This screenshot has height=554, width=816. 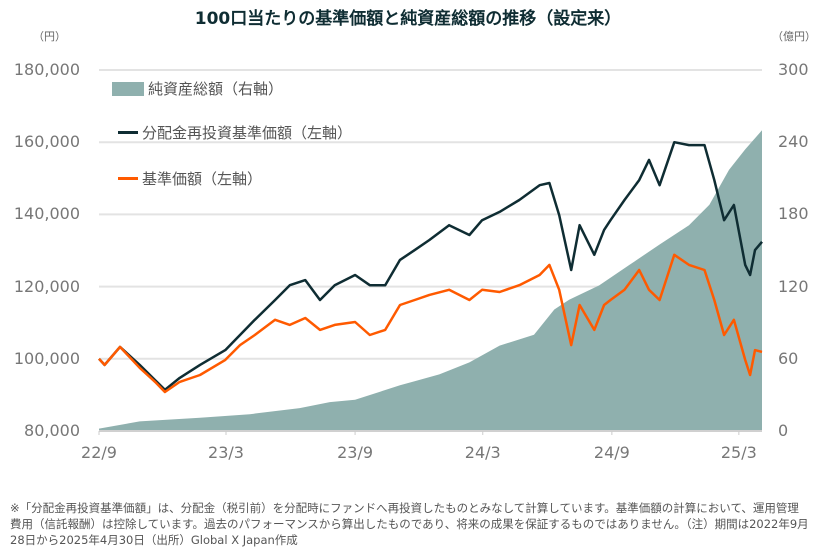 I want to click on y-left-tick-label: 100,000, so click(x=46, y=358).